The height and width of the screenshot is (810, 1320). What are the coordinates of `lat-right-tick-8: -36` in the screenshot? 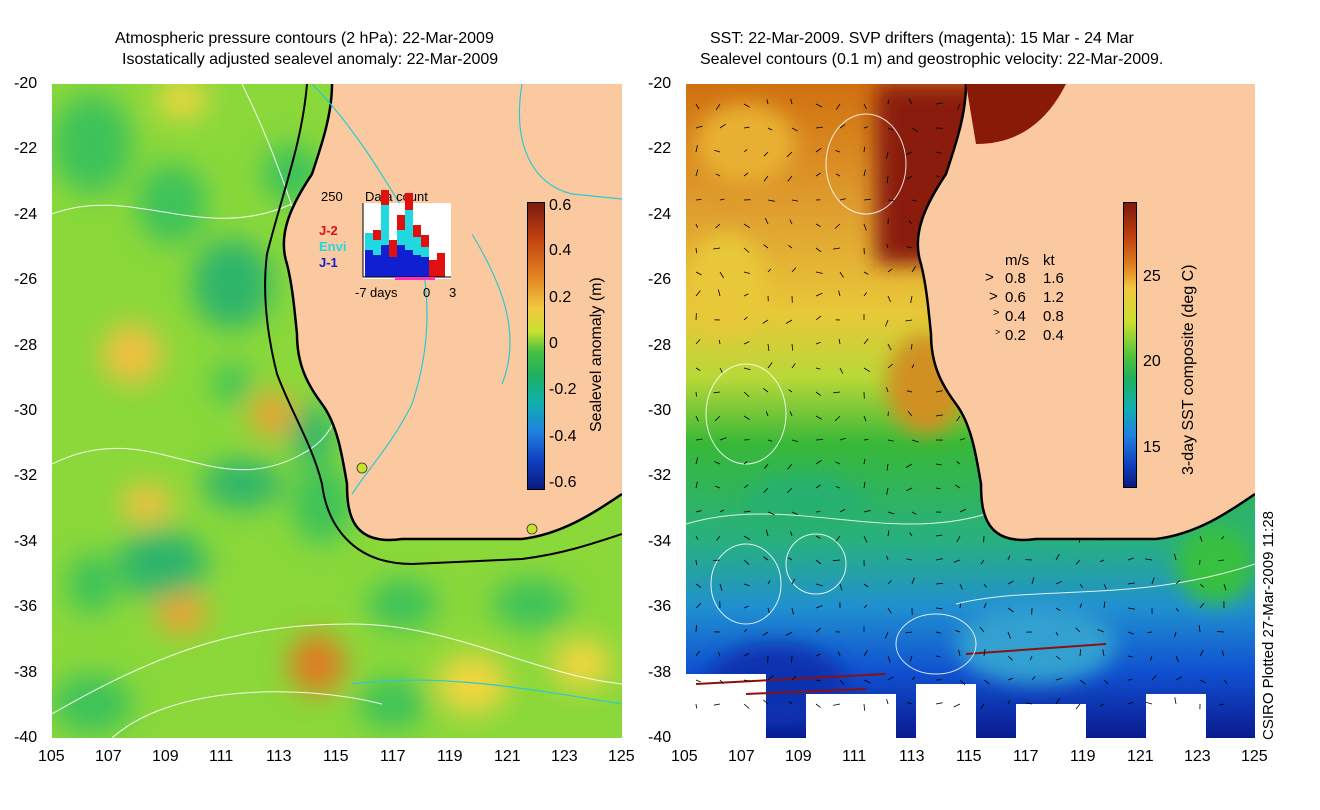 It's located at (660, 607).